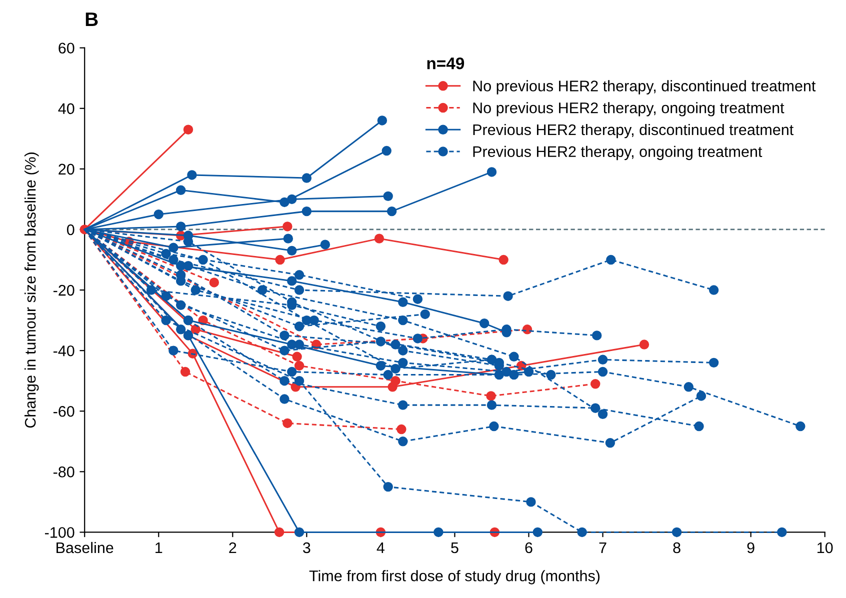 The height and width of the screenshot is (598, 846). I want to click on y-tick-label: 40, so click(66, 108).